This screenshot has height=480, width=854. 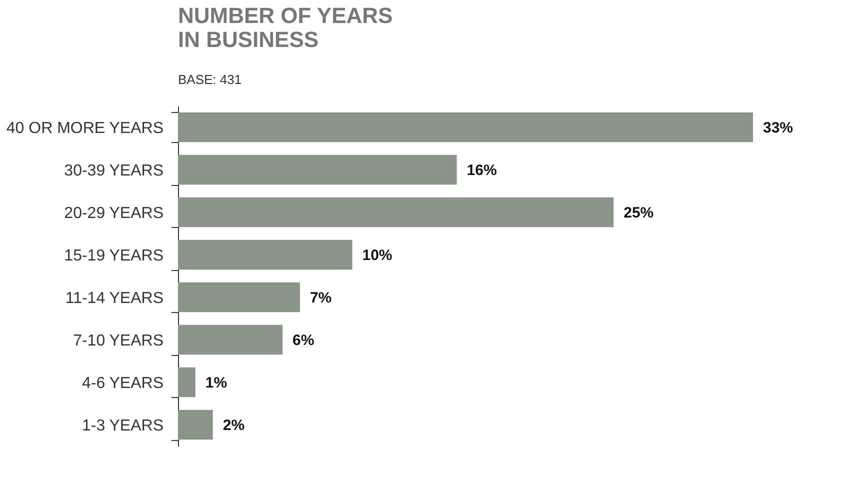 I want to click on y-tick-label: 11-14 YEARS, so click(x=114, y=298).